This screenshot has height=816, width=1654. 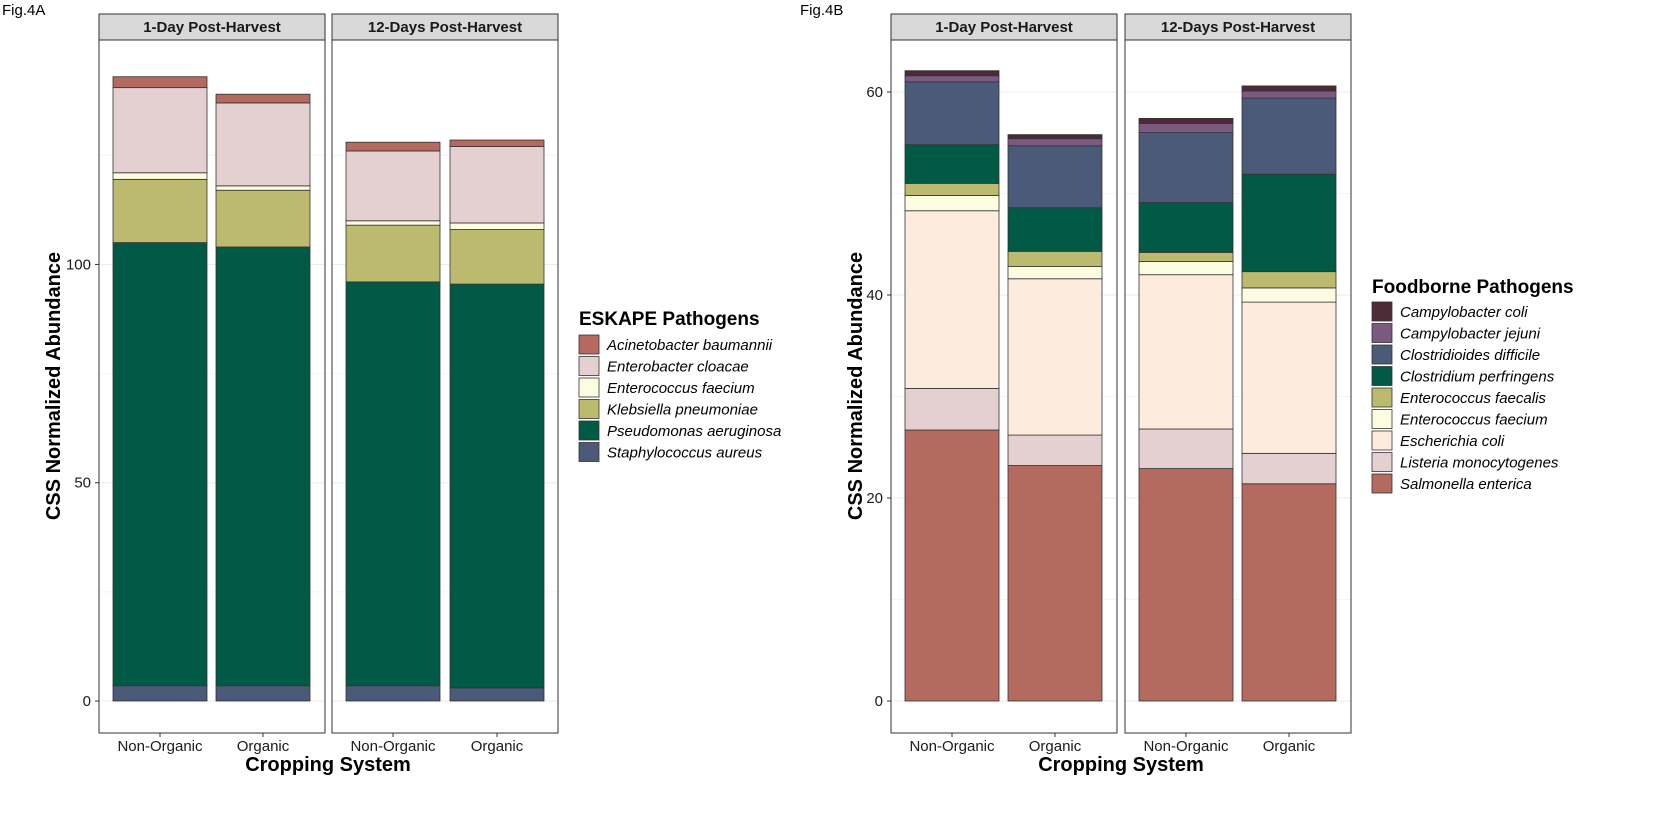 What do you see at coordinates (1004, 384) in the screenshot?
I see `facet-panel: 1-Day Post-Harvest Non-Organic Organic` at bounding box center [1004, 384].